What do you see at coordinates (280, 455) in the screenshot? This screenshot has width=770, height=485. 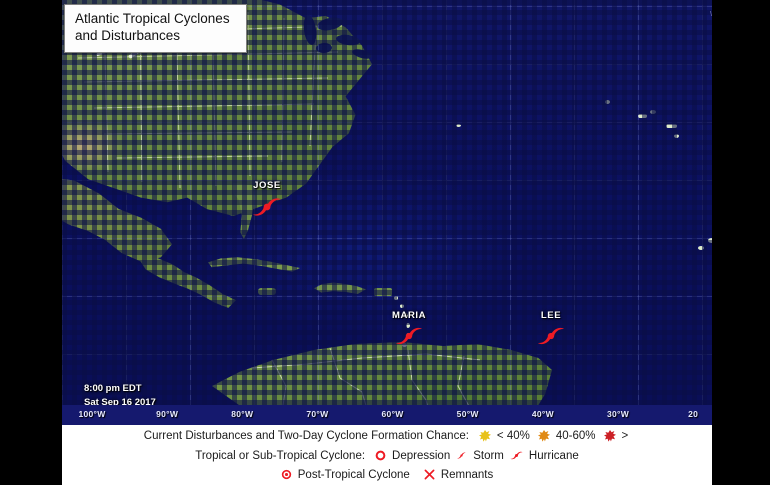 I see `legend-row2-label: Tropical or Sub-Tropical Cyclone:` at bounding box center [280, 455].